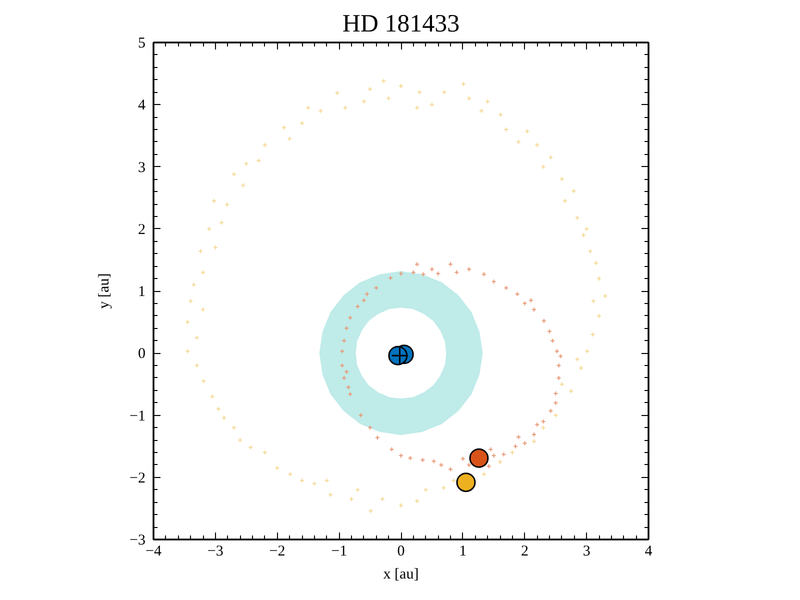 This screenshot has width=800, height=600. What do you see at coordinates (463, 552) in the screenshot?
I see `x-tick-label: 1` at bounding box center [463, 552].